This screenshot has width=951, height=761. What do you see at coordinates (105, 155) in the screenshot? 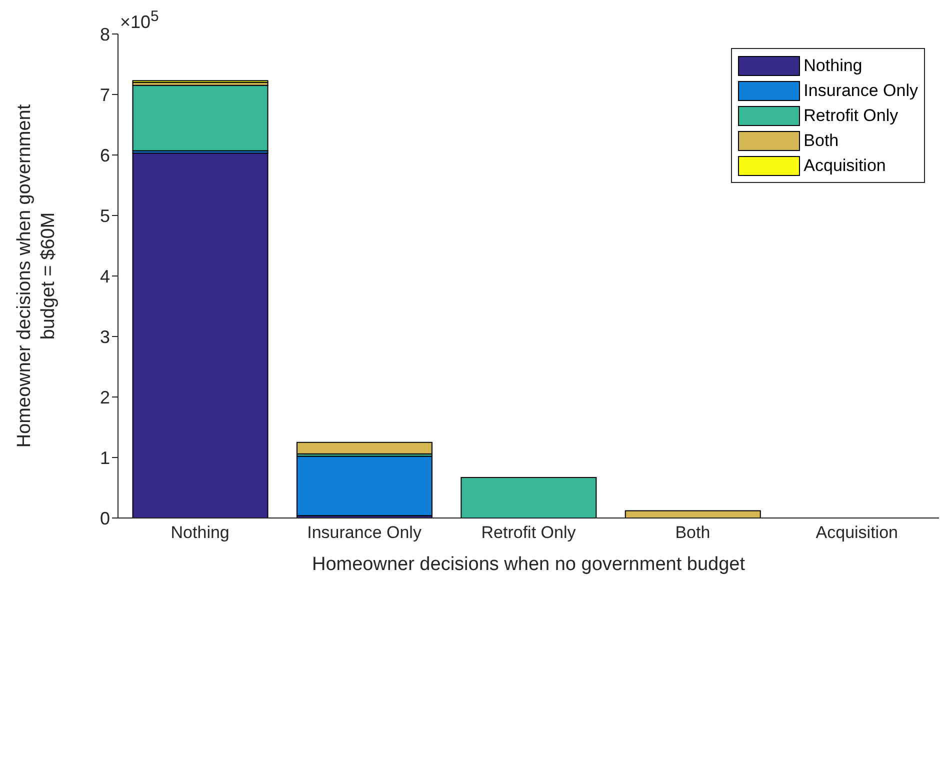
I see `y-tick-label: 6` at bounding box center [105, 155].